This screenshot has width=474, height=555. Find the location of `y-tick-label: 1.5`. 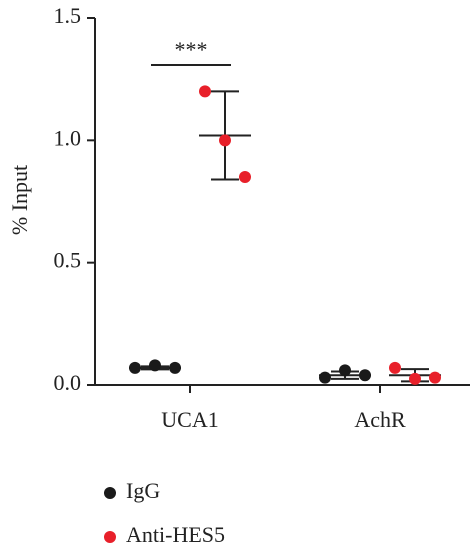

y-tick-label: 1.5 is located at coordinates (68, 15).